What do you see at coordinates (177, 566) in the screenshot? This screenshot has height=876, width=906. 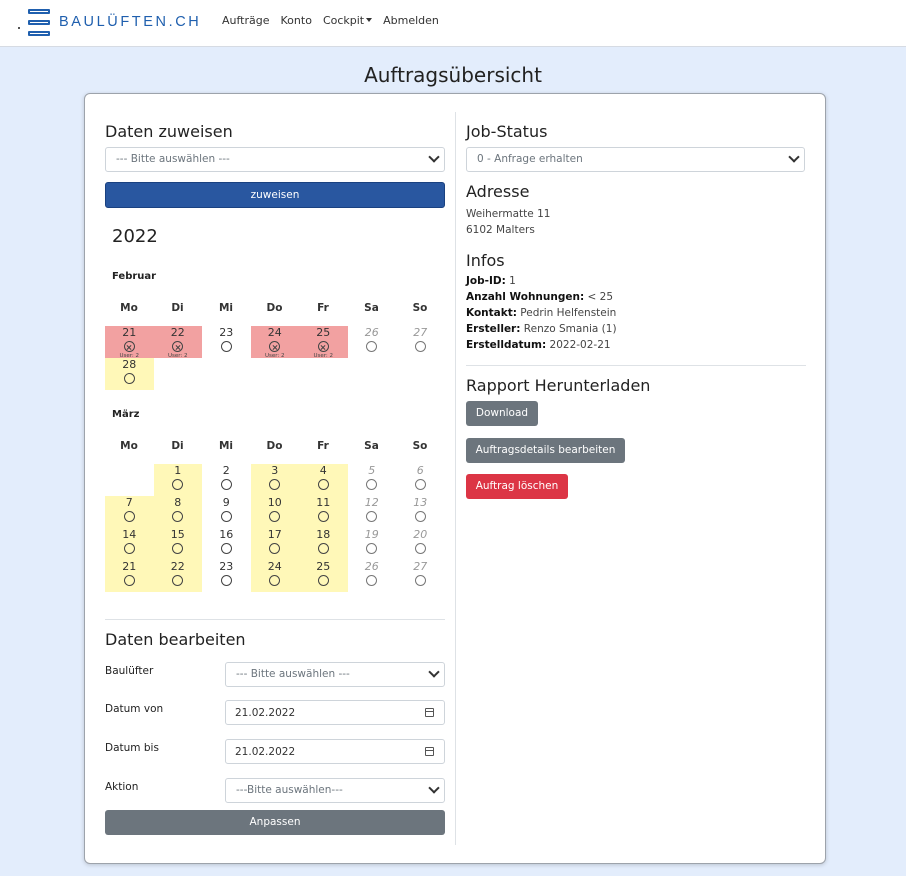 I see `day-number: 22` at bounding box center [177, 566].